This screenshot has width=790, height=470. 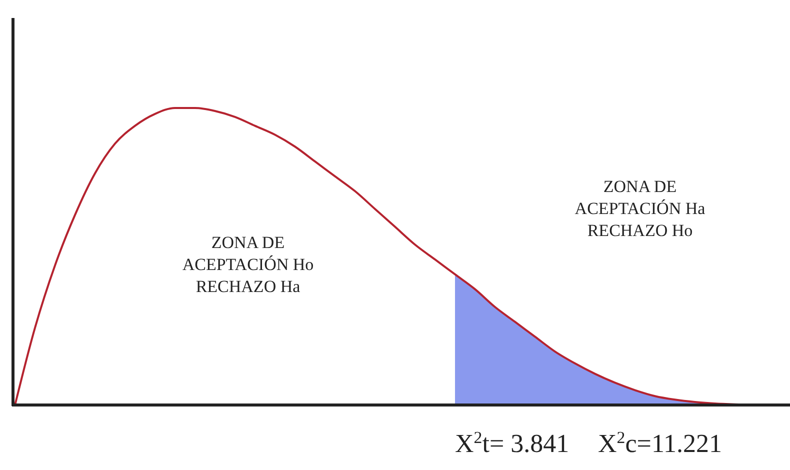 I want to click on annotation: ZONA DE ACEPTACIÓN Ha RECHAZO Ho, so click(x=640, y=208).